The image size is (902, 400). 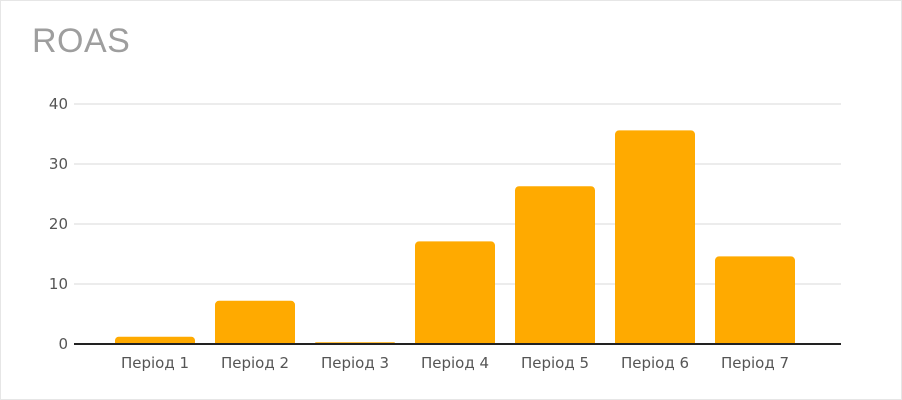 I want to click on y-tick-label: 10, so click(x=58, y=284).